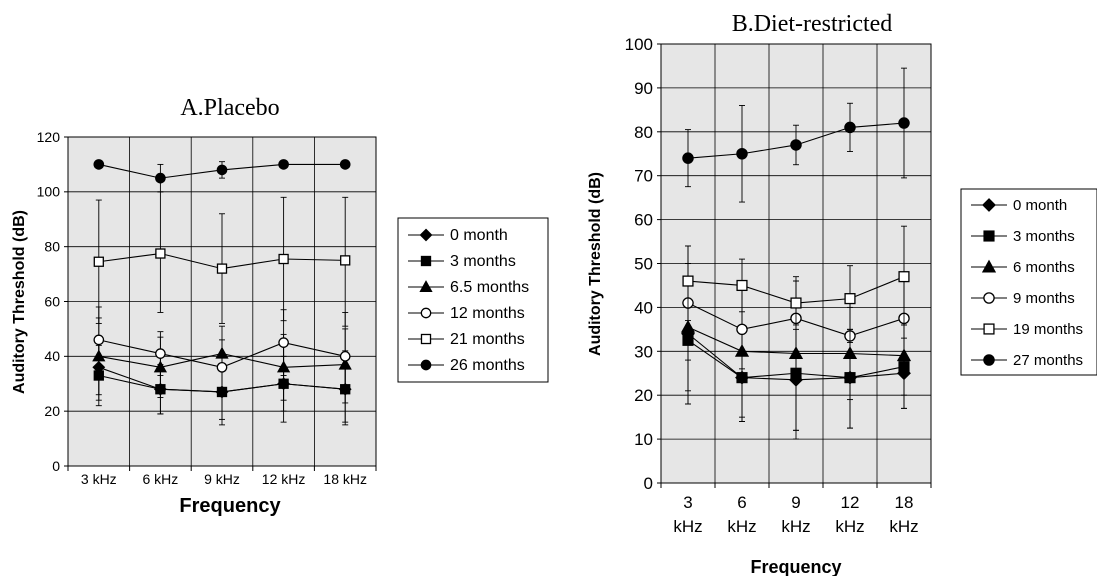  Describe the element at coordinates (795, 502) in the screenshot. I see `x-tick-label: 9` at that location.